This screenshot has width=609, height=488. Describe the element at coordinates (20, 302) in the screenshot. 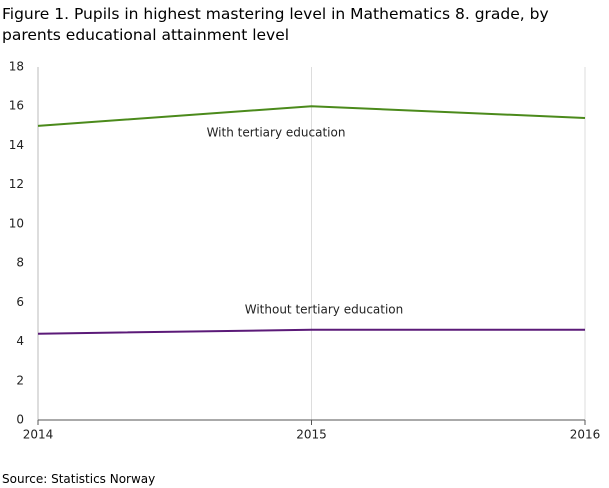

I see `y-tick-label: 6` at that location.